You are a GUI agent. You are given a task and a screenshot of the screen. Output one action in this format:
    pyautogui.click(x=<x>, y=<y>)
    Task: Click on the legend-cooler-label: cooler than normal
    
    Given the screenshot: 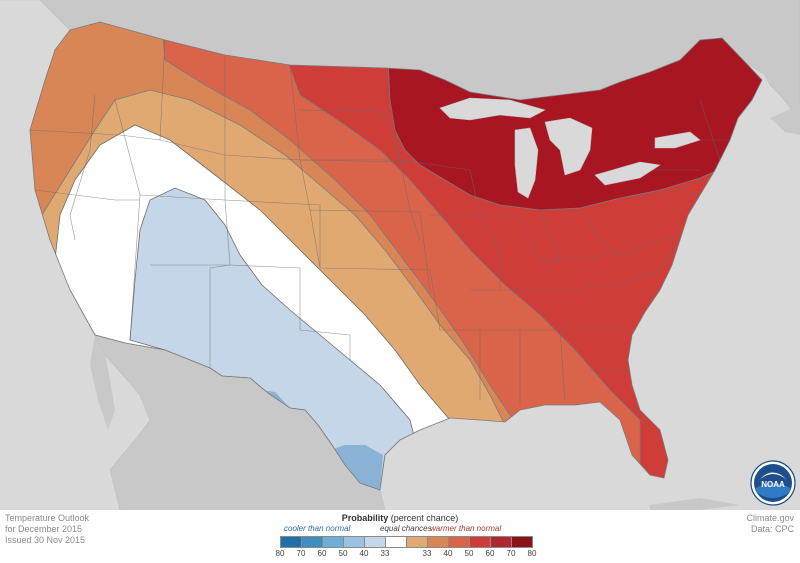 What is the action you would take?
    pyautogui.click(x=317, y=528)
    